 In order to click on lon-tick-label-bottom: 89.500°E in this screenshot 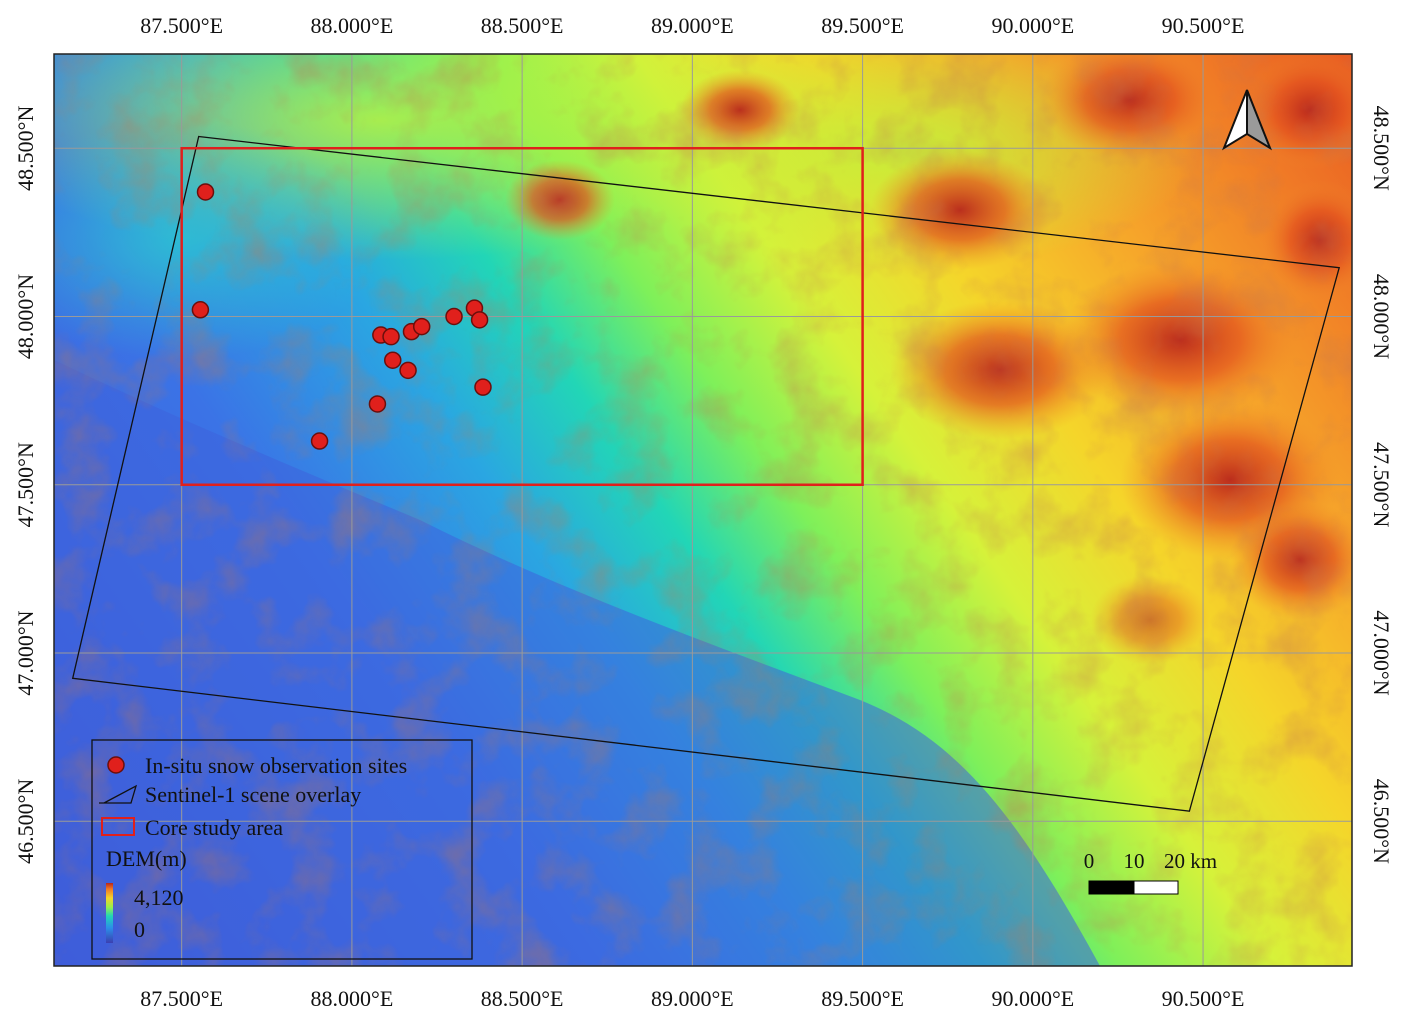, I will do `click(862, 998)`.